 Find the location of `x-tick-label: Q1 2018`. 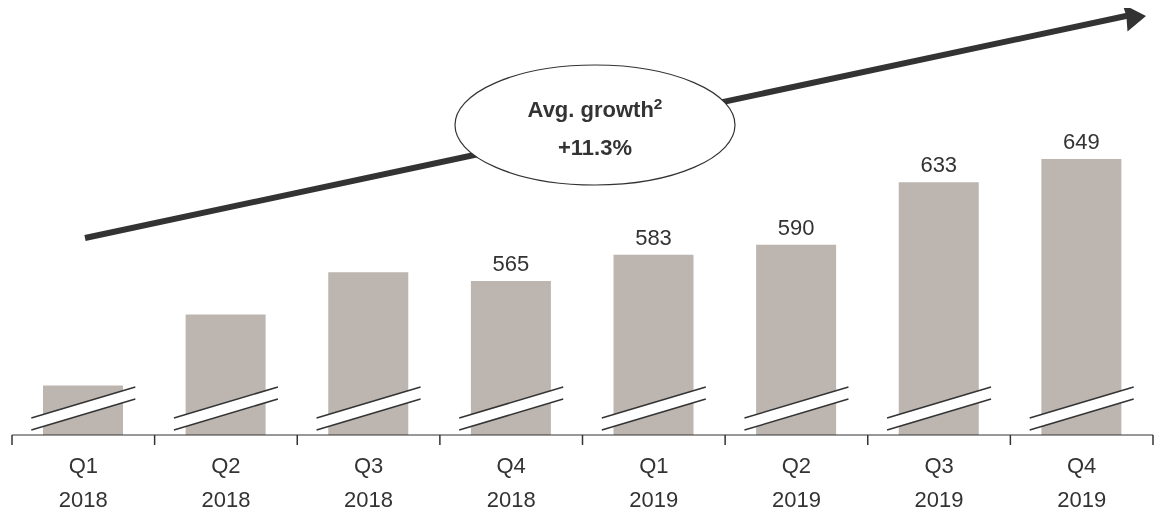

x-tick-label: Q1 2018 is located at coordinates (83, 482).